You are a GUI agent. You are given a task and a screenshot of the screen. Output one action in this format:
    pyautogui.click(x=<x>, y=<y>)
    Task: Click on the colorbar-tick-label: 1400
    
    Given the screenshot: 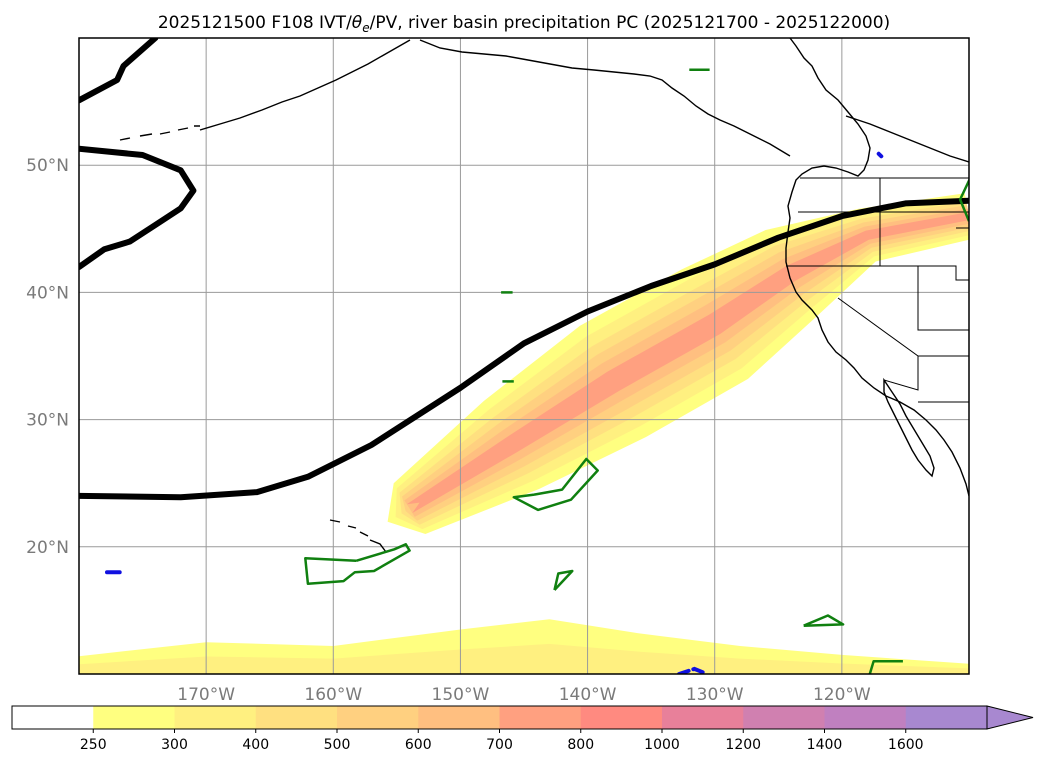 What is the action you would take?
    pyautogui.click(x=825, y=745)
    